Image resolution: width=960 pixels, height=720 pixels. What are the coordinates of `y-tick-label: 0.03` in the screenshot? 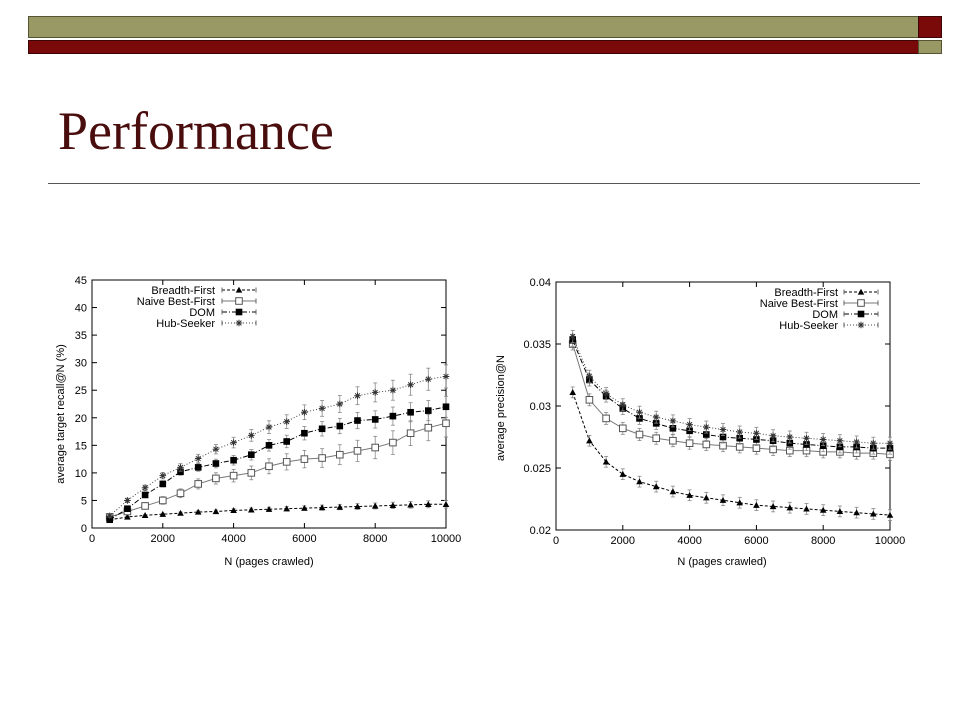 It's located at (540, 407).